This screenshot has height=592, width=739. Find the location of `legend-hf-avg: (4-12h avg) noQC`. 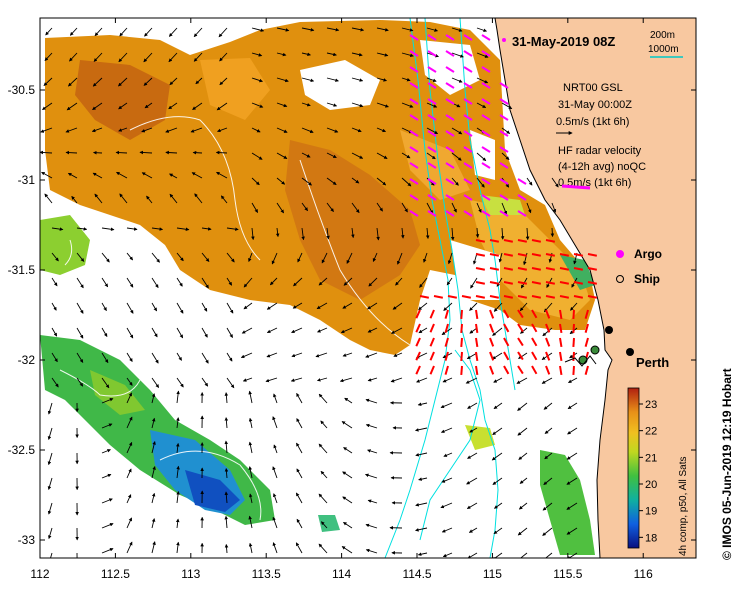

legend-hf-avg: (4-12h avg) noQC is located at coordinates (602, 167).